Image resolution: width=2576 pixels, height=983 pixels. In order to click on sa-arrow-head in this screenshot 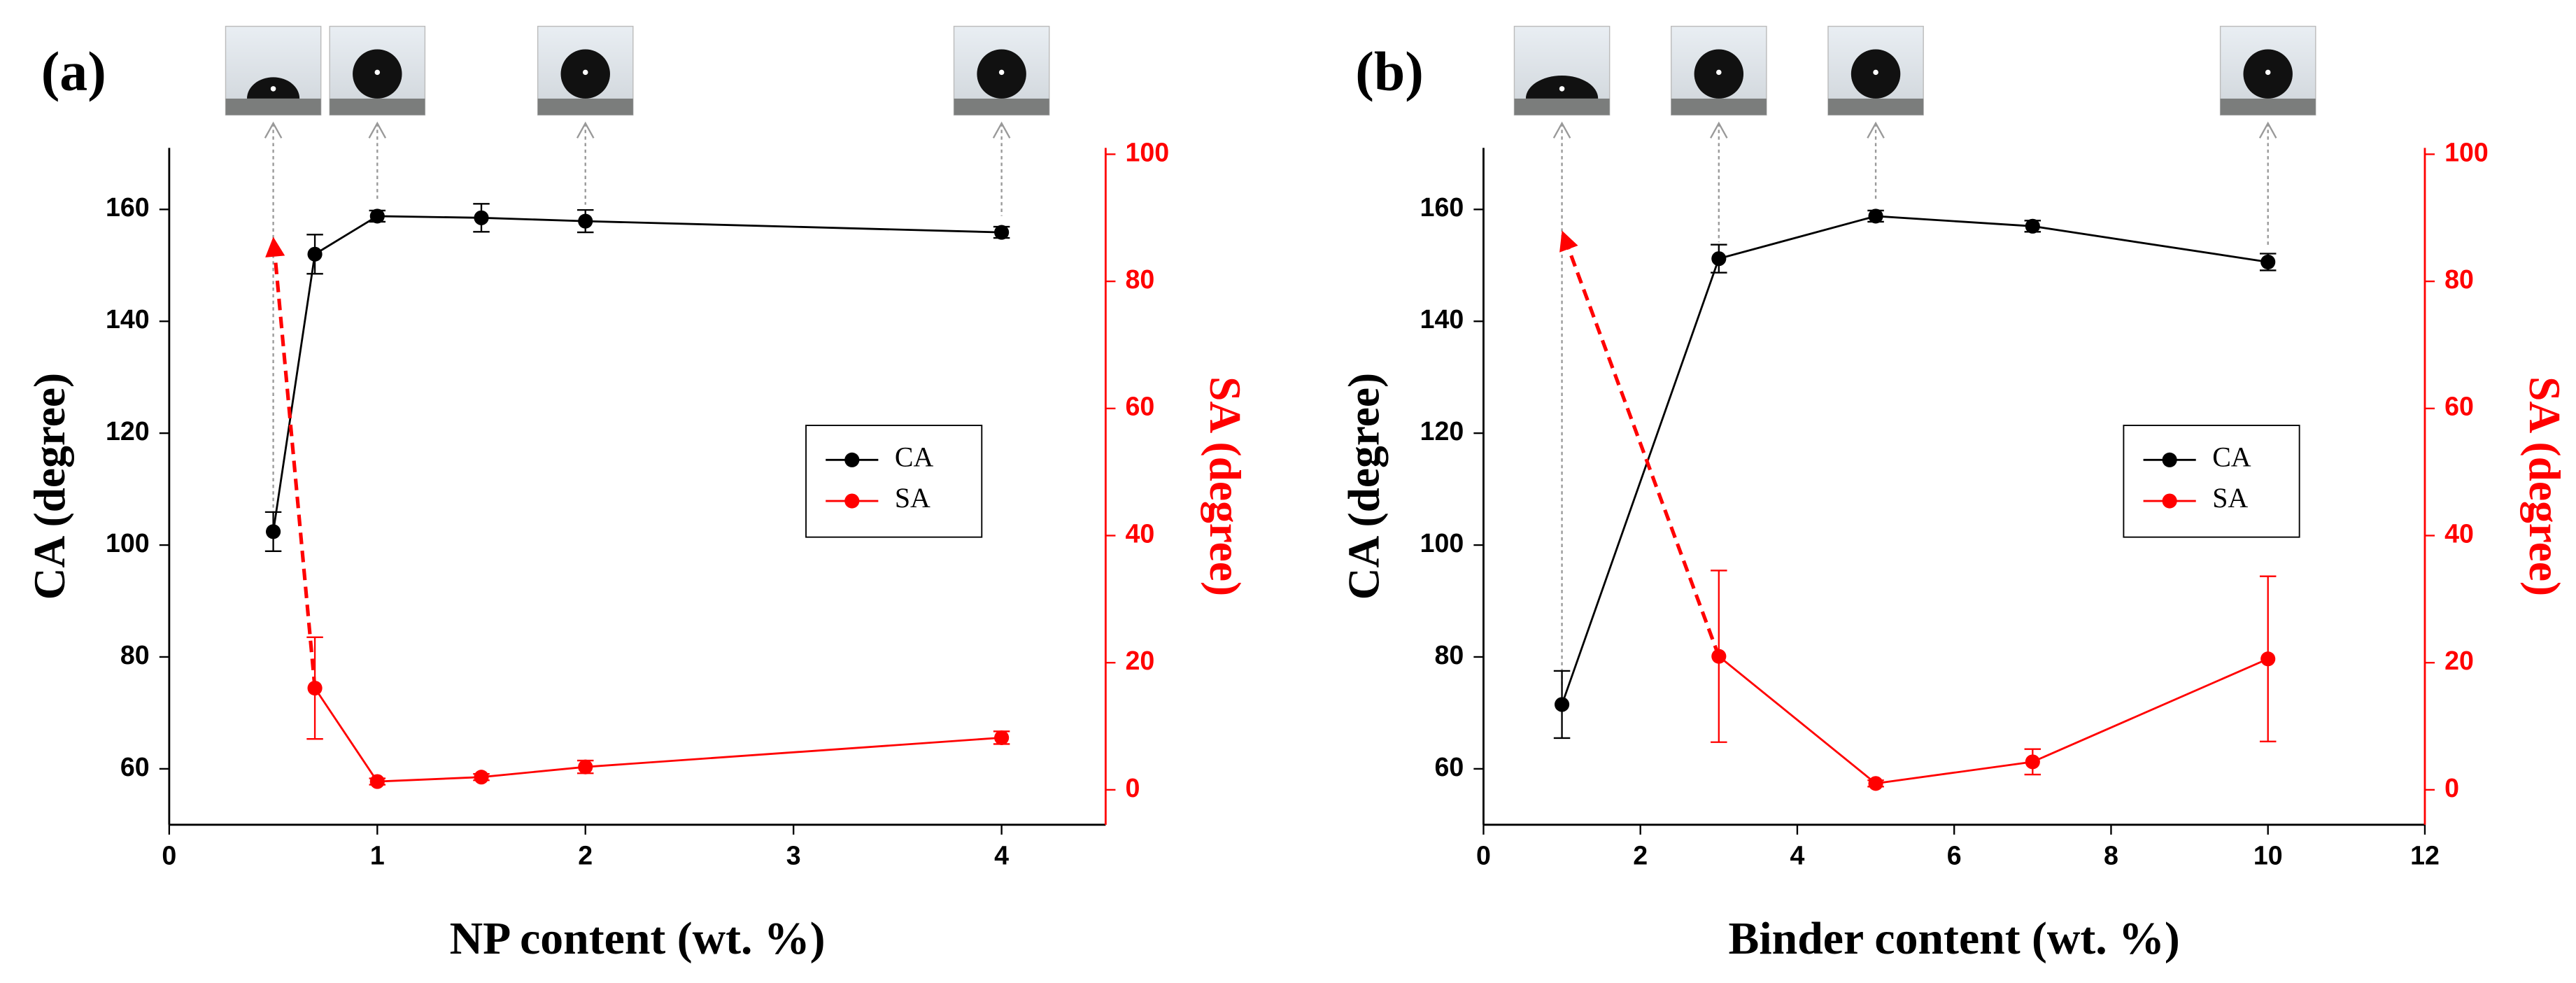, I will do `click(275, 246)`.